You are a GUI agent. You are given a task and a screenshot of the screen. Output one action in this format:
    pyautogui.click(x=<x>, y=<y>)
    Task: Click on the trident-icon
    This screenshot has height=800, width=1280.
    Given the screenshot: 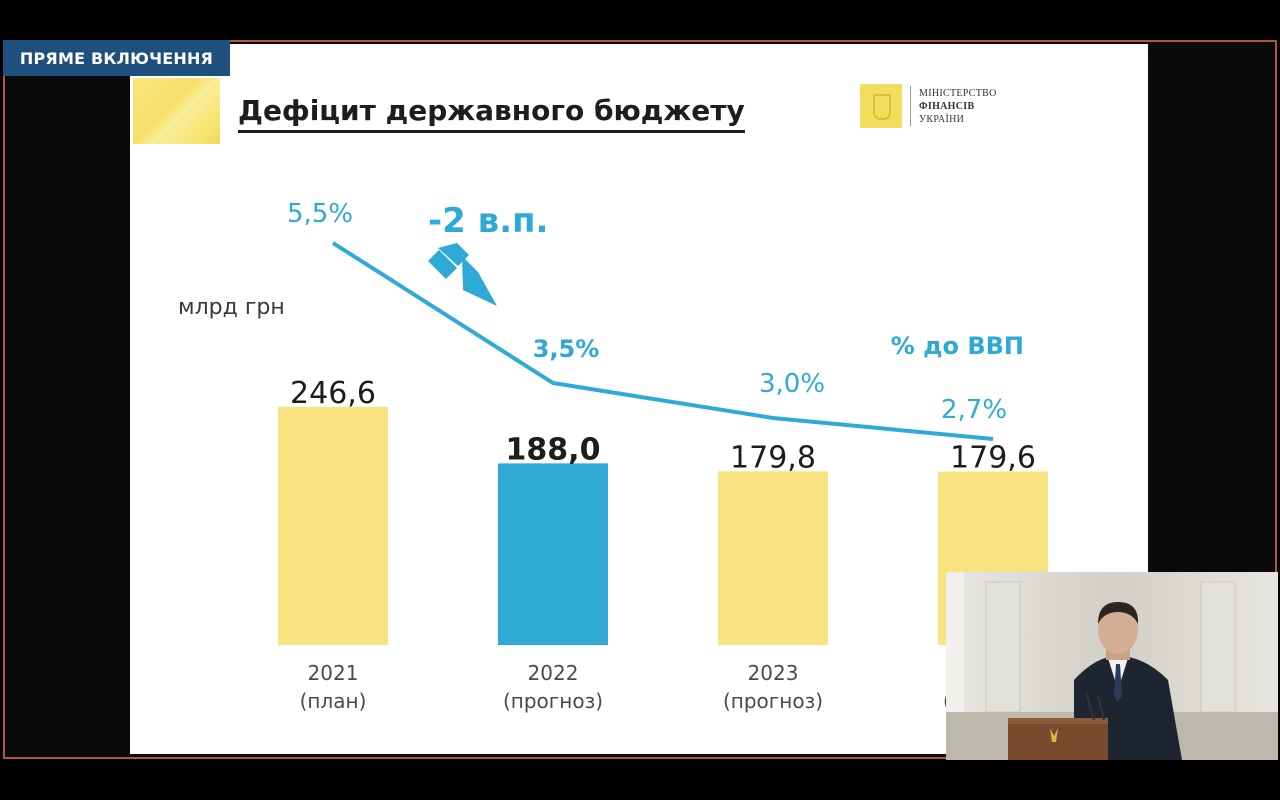 What is the action you would take?
    pyautogui.click(x=881, y=106)
    